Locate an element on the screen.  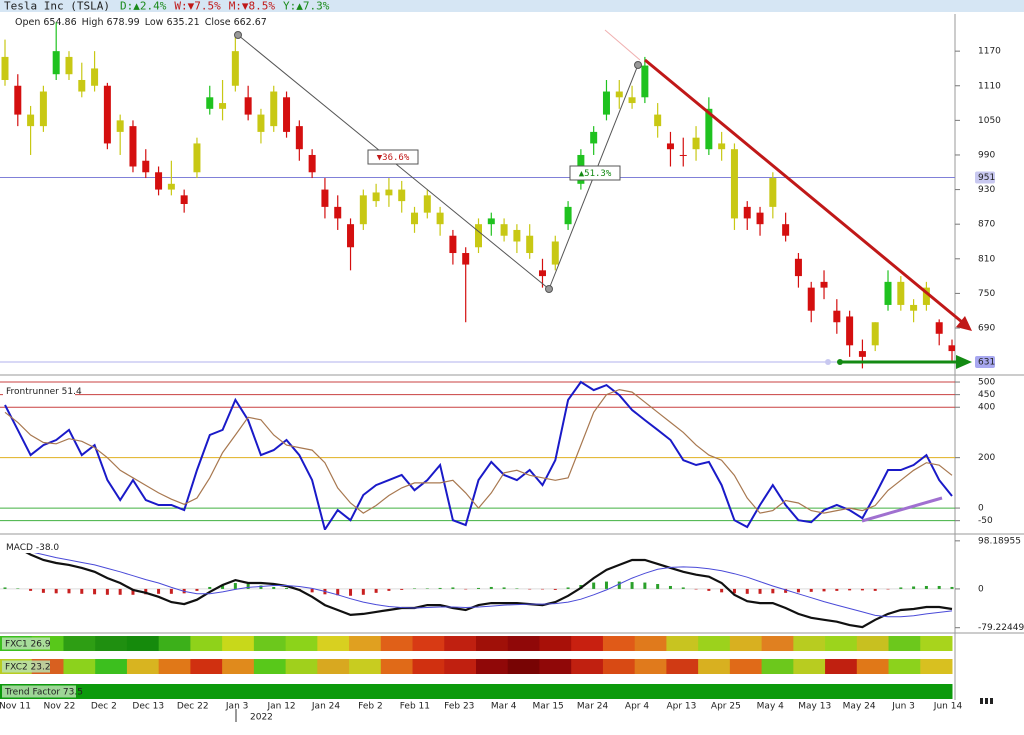
y-tick-label: -50 is located at coordinates (985, 521).